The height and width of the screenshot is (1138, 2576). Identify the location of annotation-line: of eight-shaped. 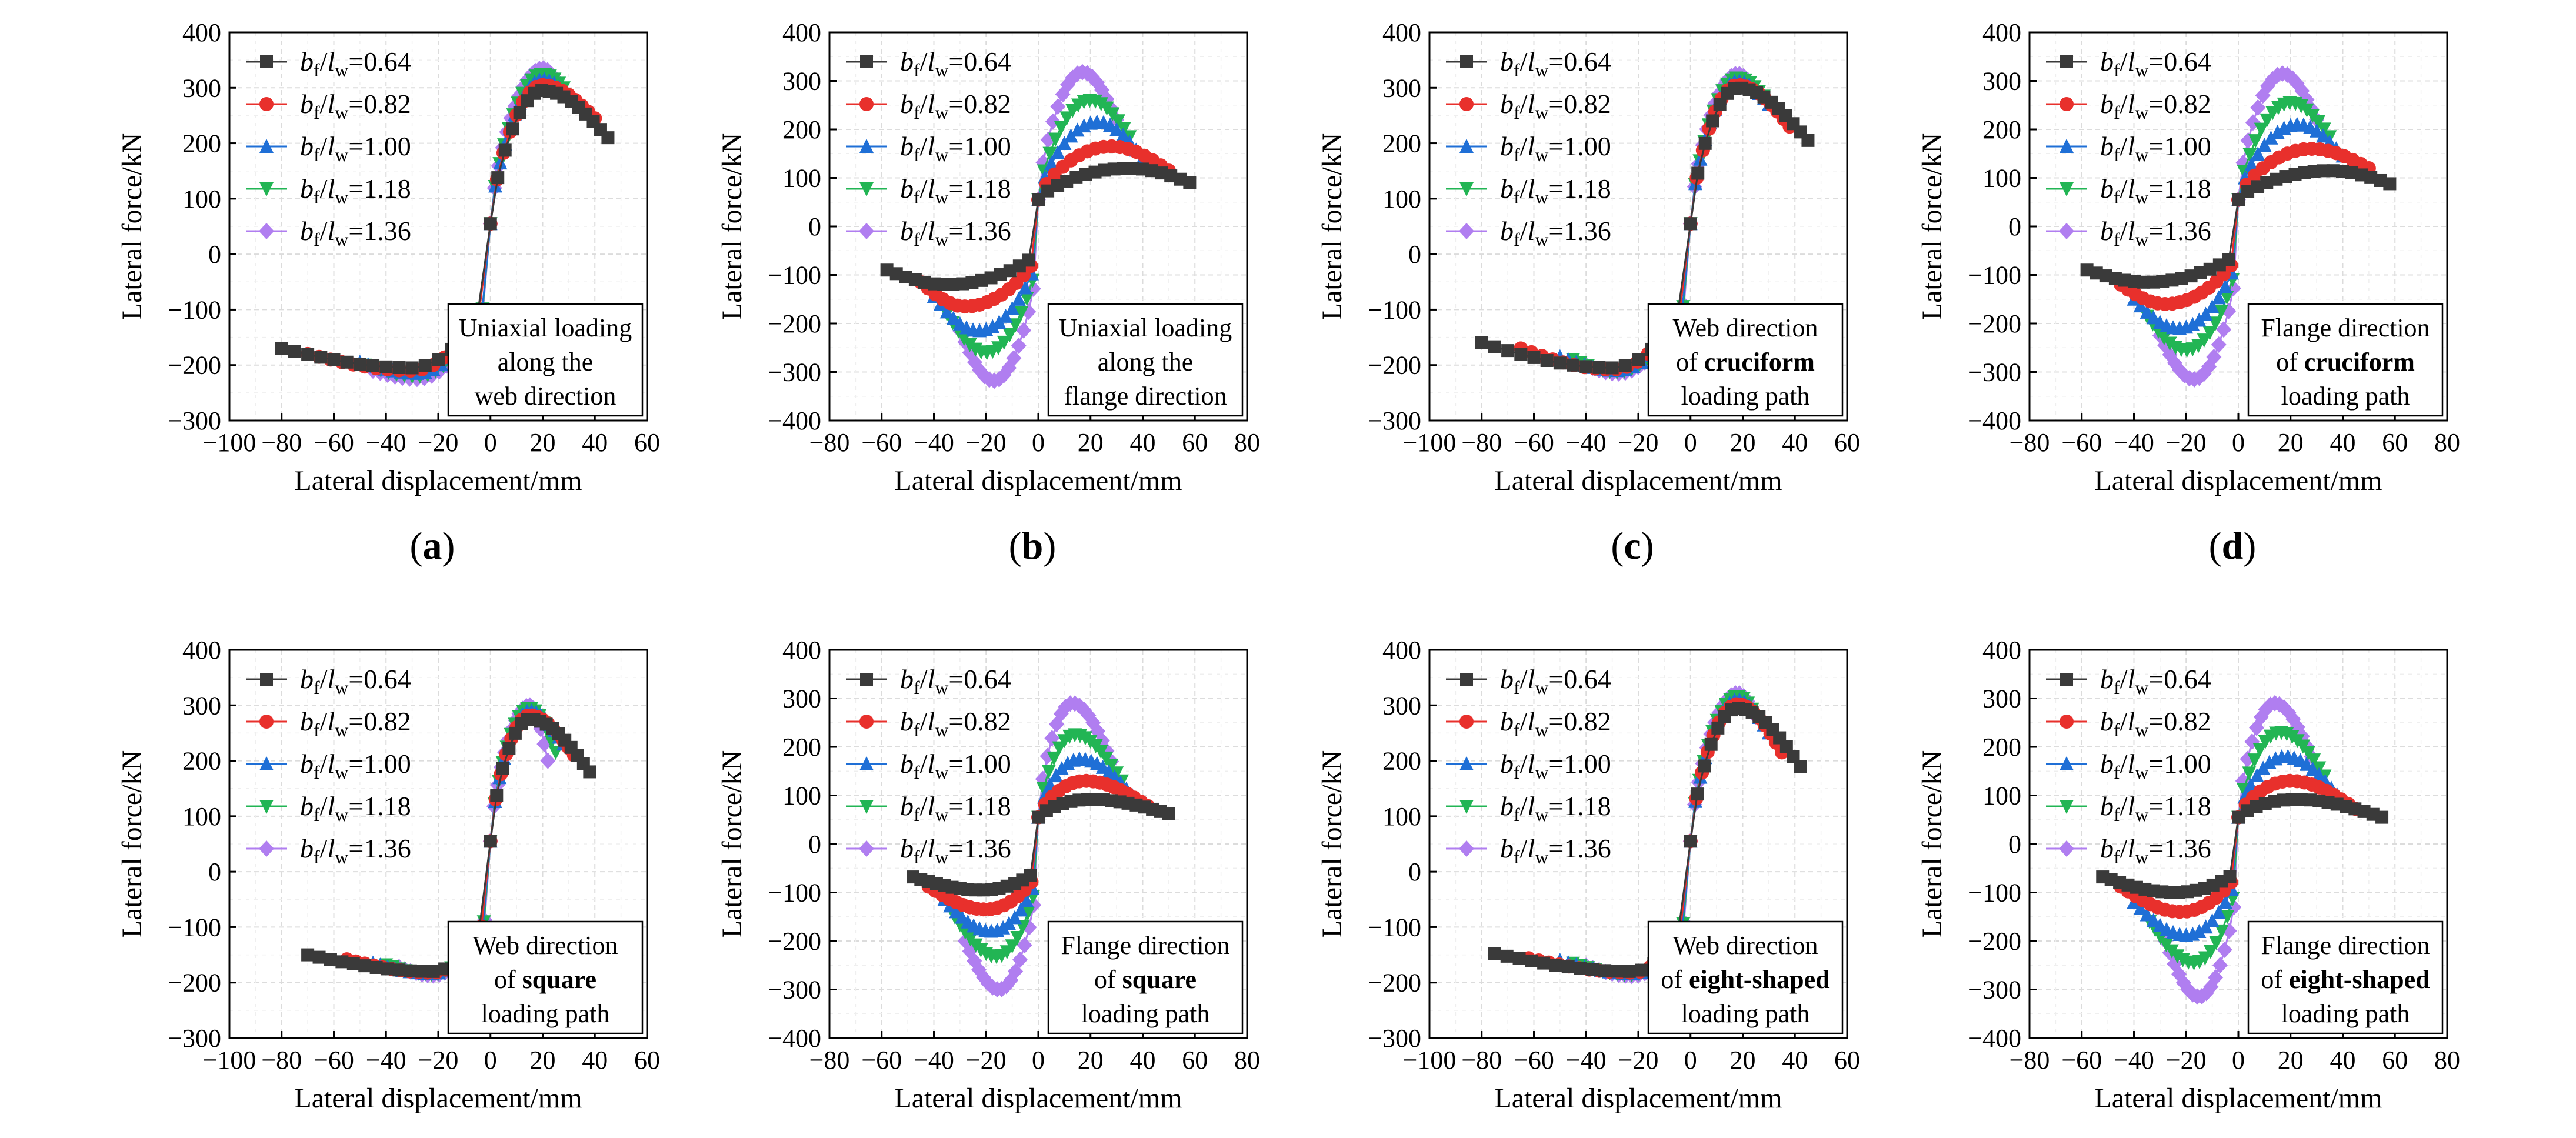
(1745, 980).